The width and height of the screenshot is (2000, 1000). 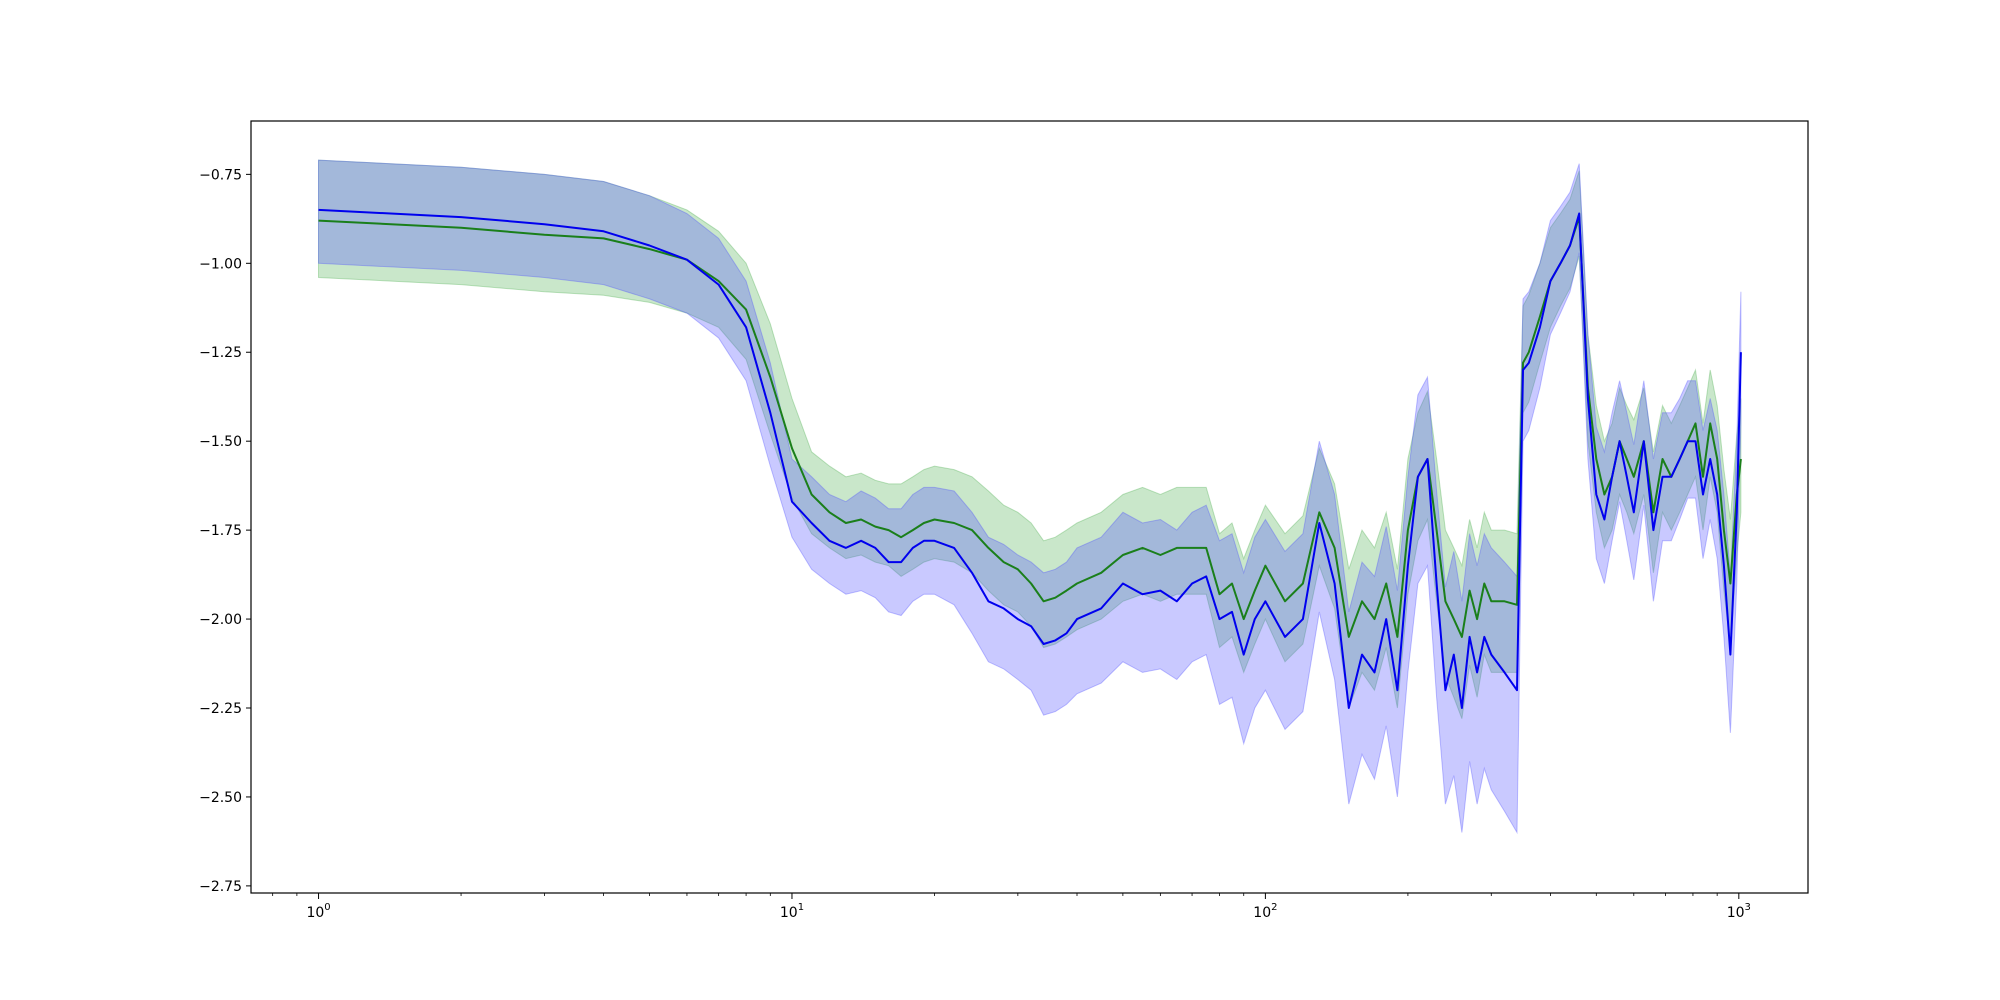 What do you see at coordinates (220, 709) in the screenshot?
I see `y-tick-label: −2.25` at bounding box center [220, 709].